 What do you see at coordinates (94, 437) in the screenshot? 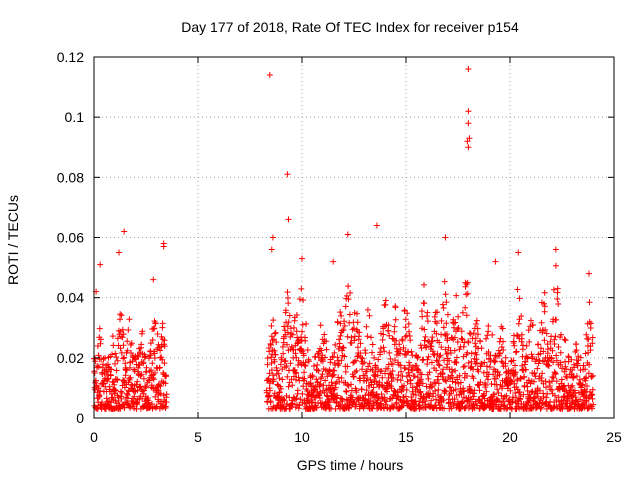
I see `x-tick-label: 0` at bounding box center [94, 437].